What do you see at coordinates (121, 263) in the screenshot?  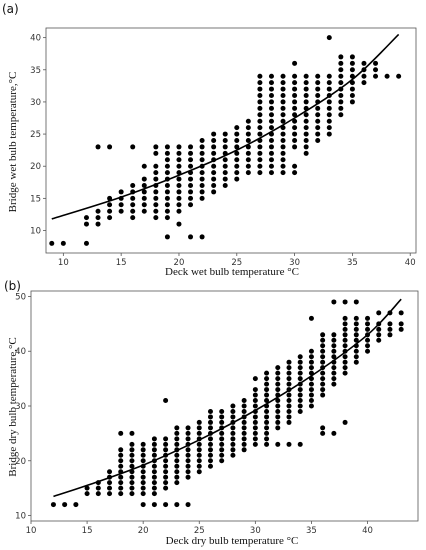 I see `panel-a-x-tick-label: 15` at bounding box center [121, 263].